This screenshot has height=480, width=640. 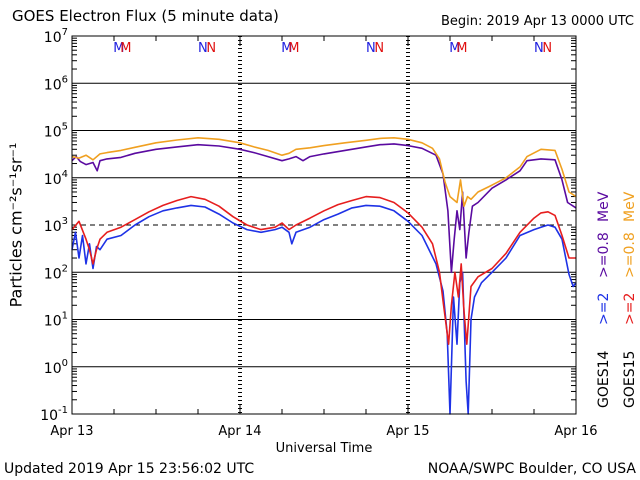 I want to click on x-tick-label-2: Apr 15, so click(x=407, y=431).